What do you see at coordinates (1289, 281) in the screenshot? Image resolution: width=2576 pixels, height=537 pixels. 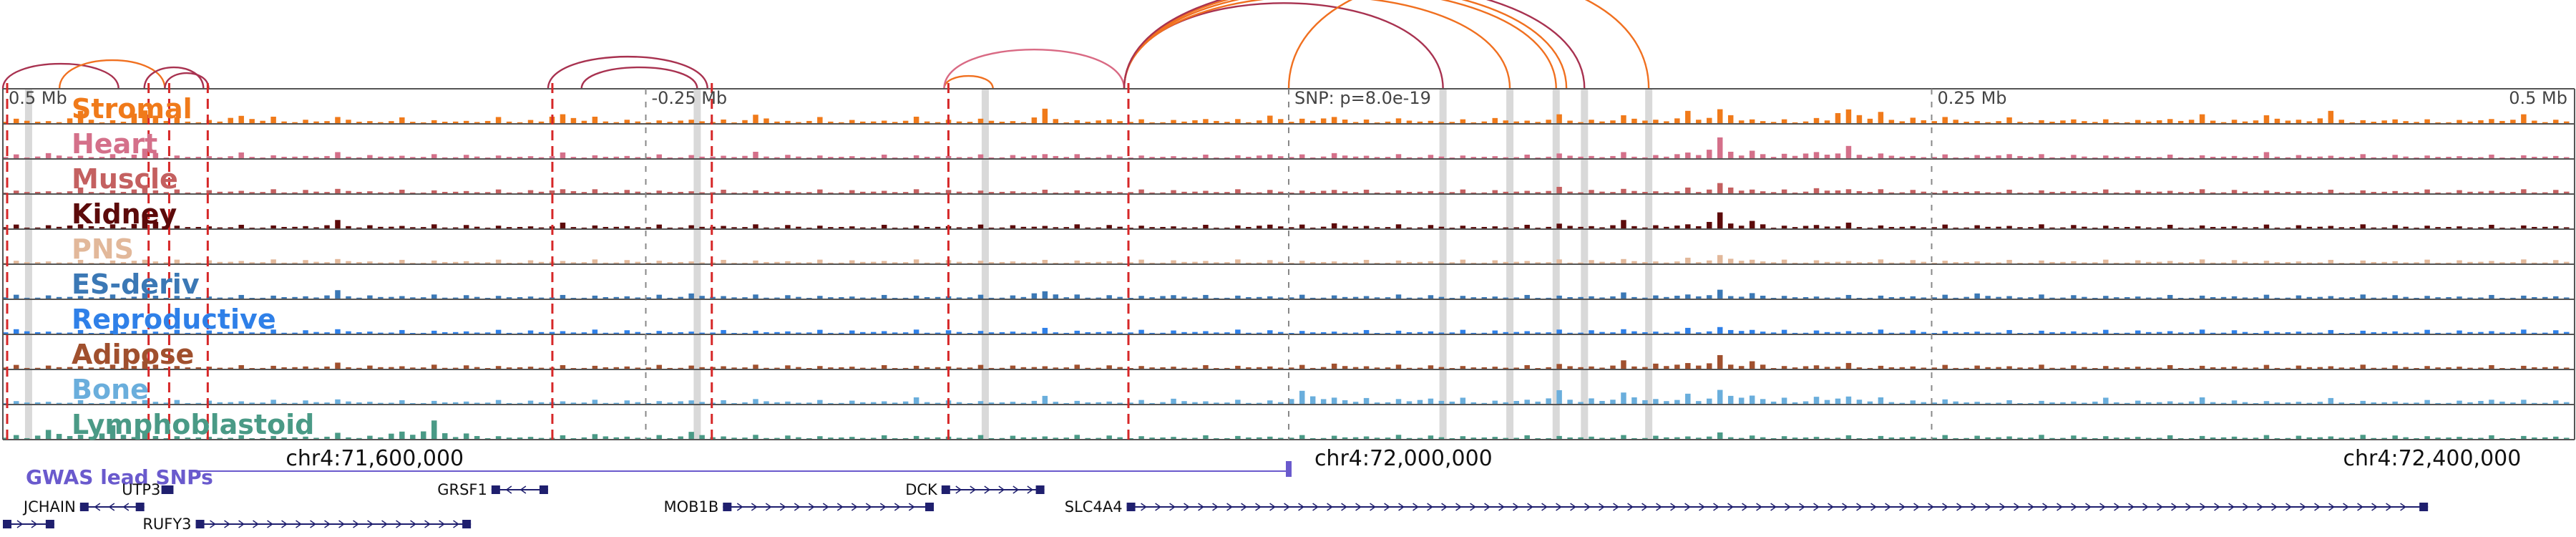 I see `track-es-deriv` at bounding box center [1289, 281].